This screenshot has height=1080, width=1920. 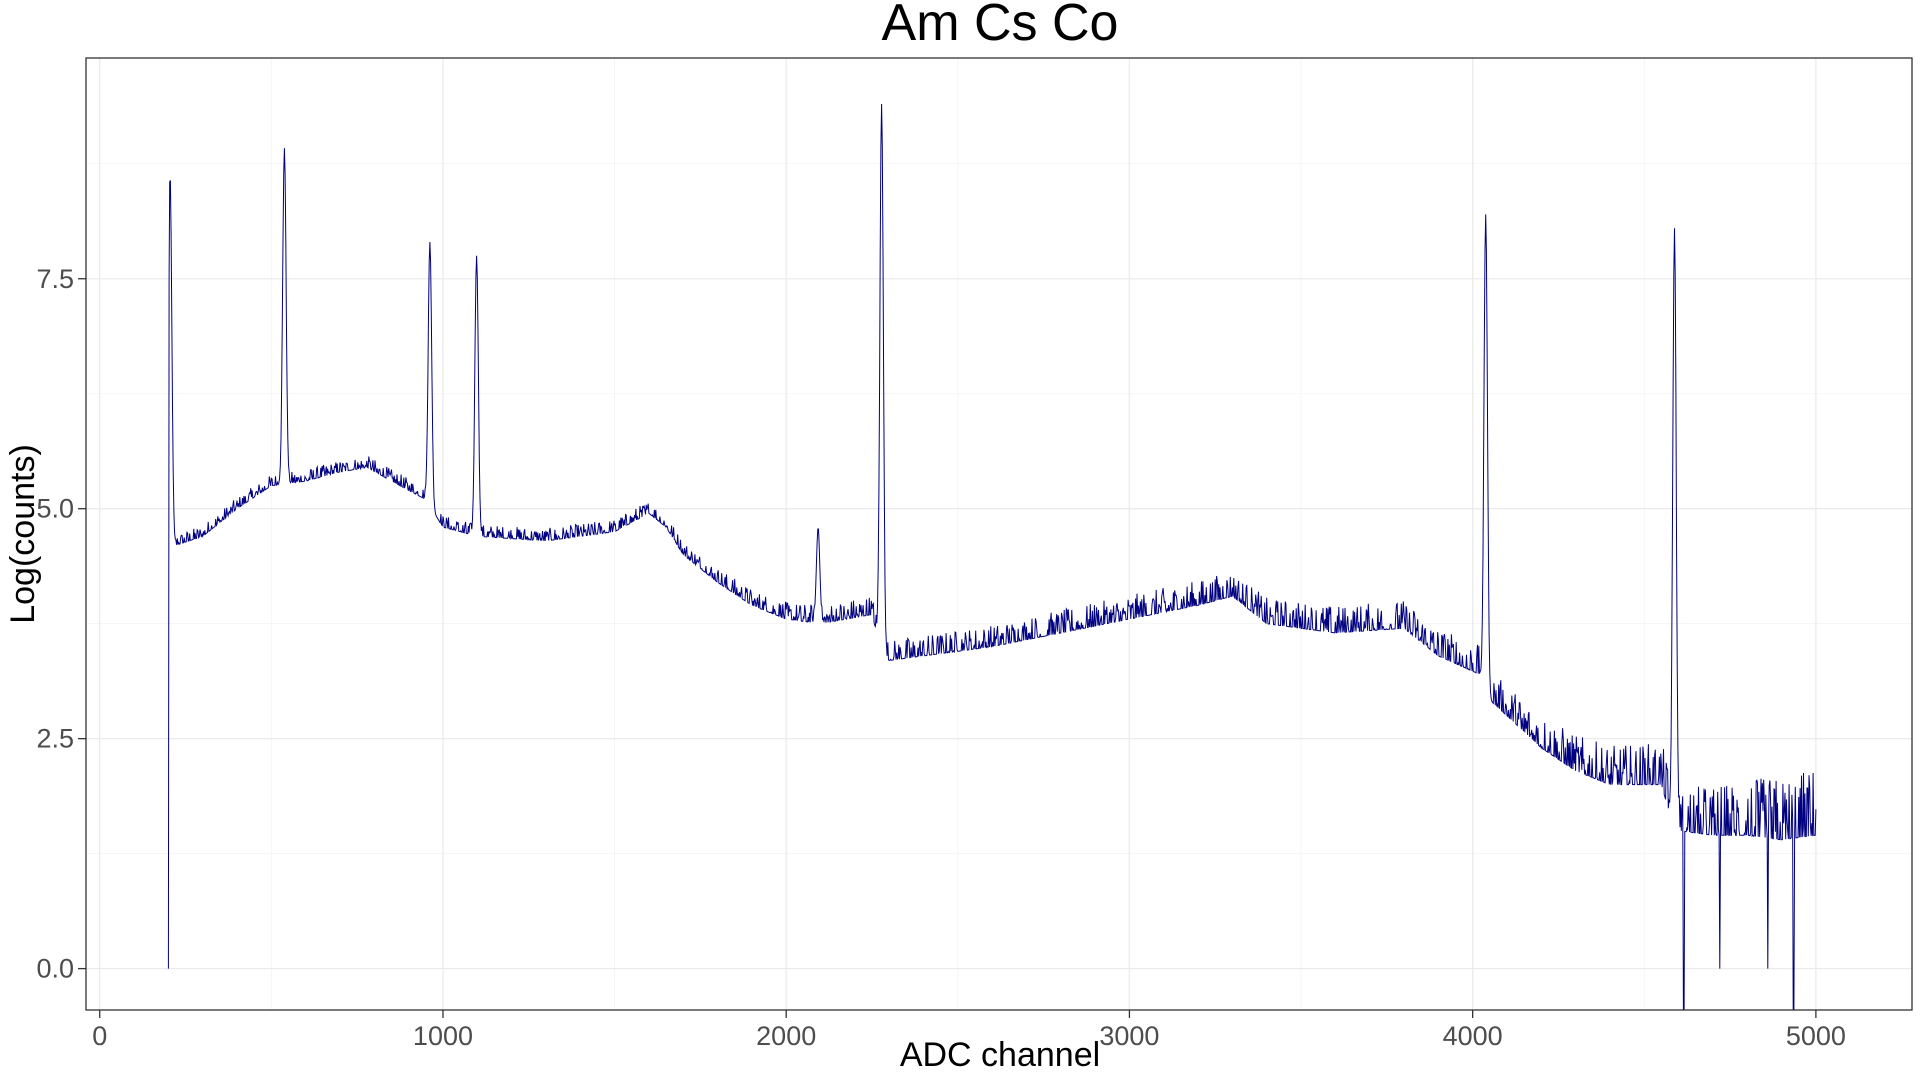 I want to click on x-tick-label: 0, so click(x=99, y=1036).